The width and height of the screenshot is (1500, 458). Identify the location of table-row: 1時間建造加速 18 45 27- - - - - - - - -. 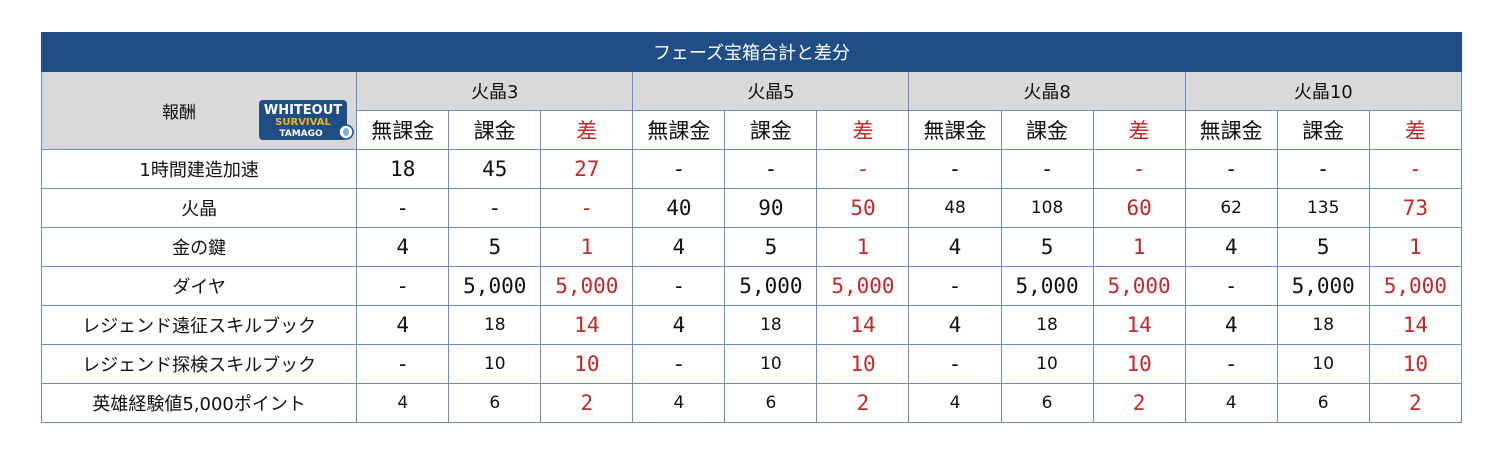
(751, 169).